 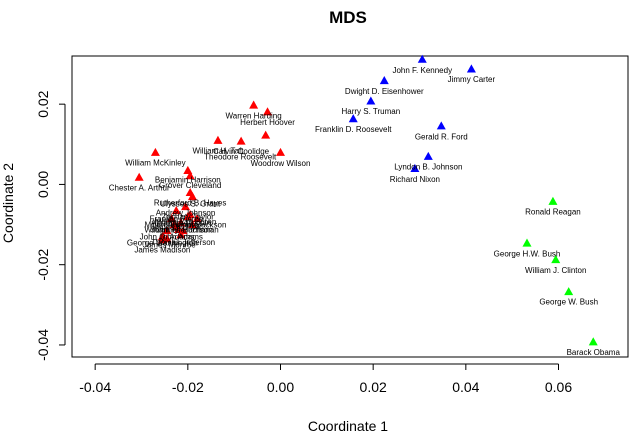 I want to click on point-label: Andrew Jackson, so click(x=197, y=225).